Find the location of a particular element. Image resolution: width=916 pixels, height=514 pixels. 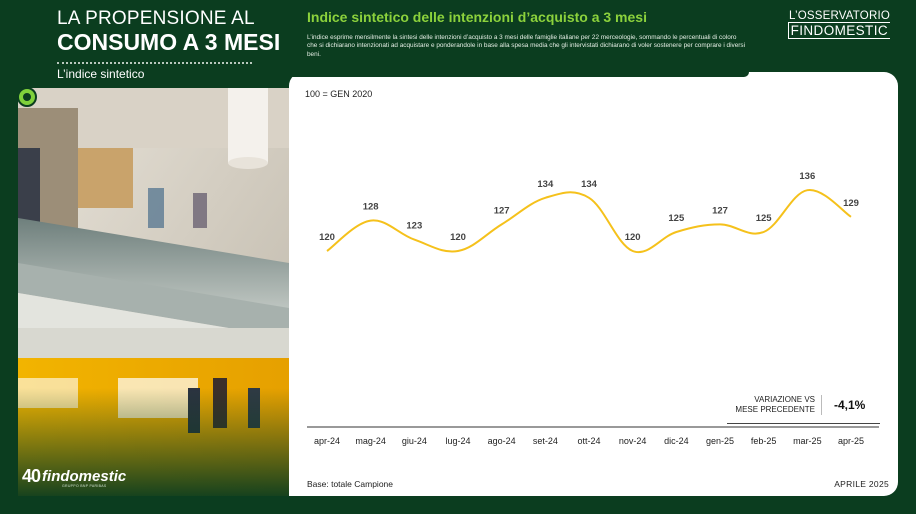

brand-logo: L’OSSERVATORIO FINDOMESTIC is located at coordinates (838, 25).